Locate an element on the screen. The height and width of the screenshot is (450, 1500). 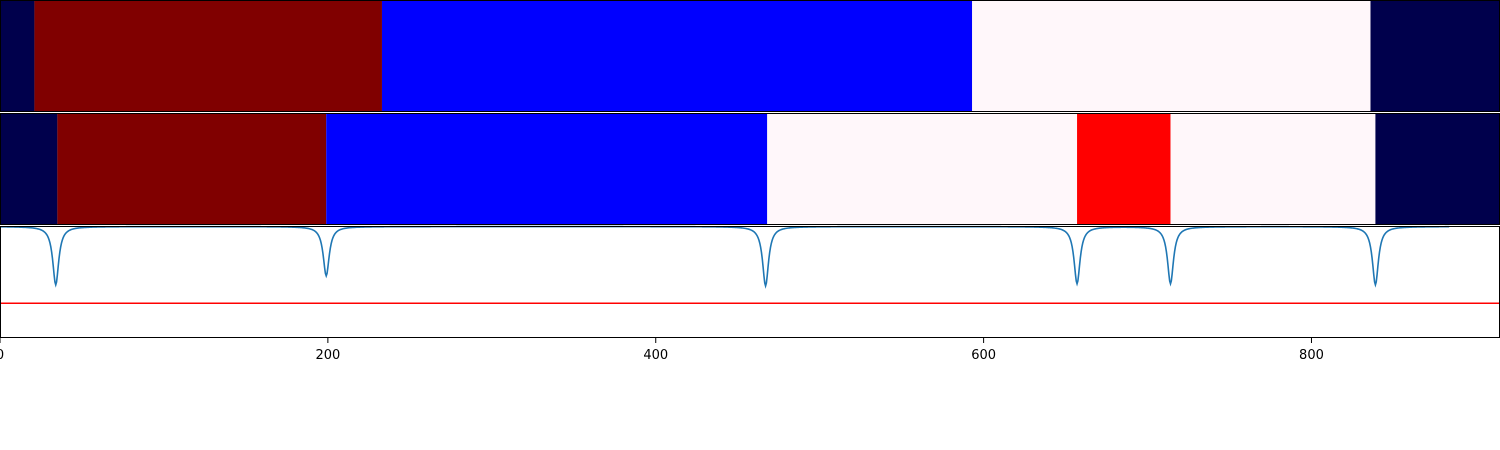
x-tick-label: 0 is located at coordinates (2, 355).